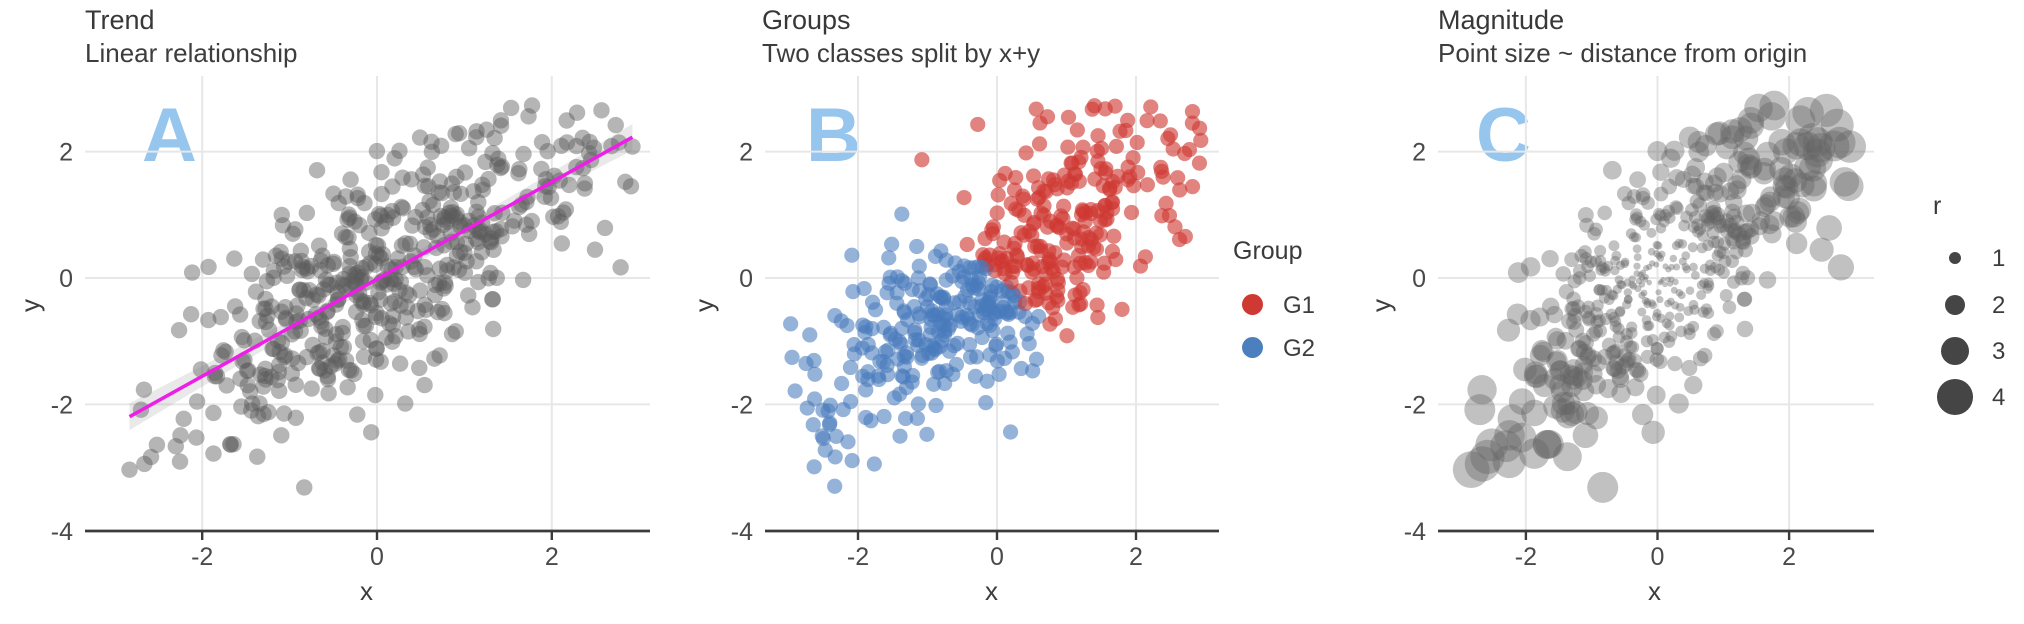 This screenshot has height=624, width=2024. Describe the element at coordinates (62, 342) in the screenshot. I see `y-axis-A: 2 0 -2 -4` at that location.